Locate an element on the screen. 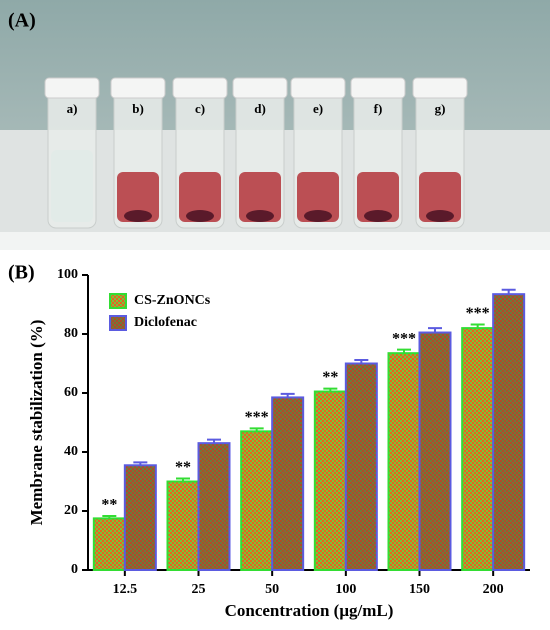  tube-label: c) is located at coordinates (200, 108).